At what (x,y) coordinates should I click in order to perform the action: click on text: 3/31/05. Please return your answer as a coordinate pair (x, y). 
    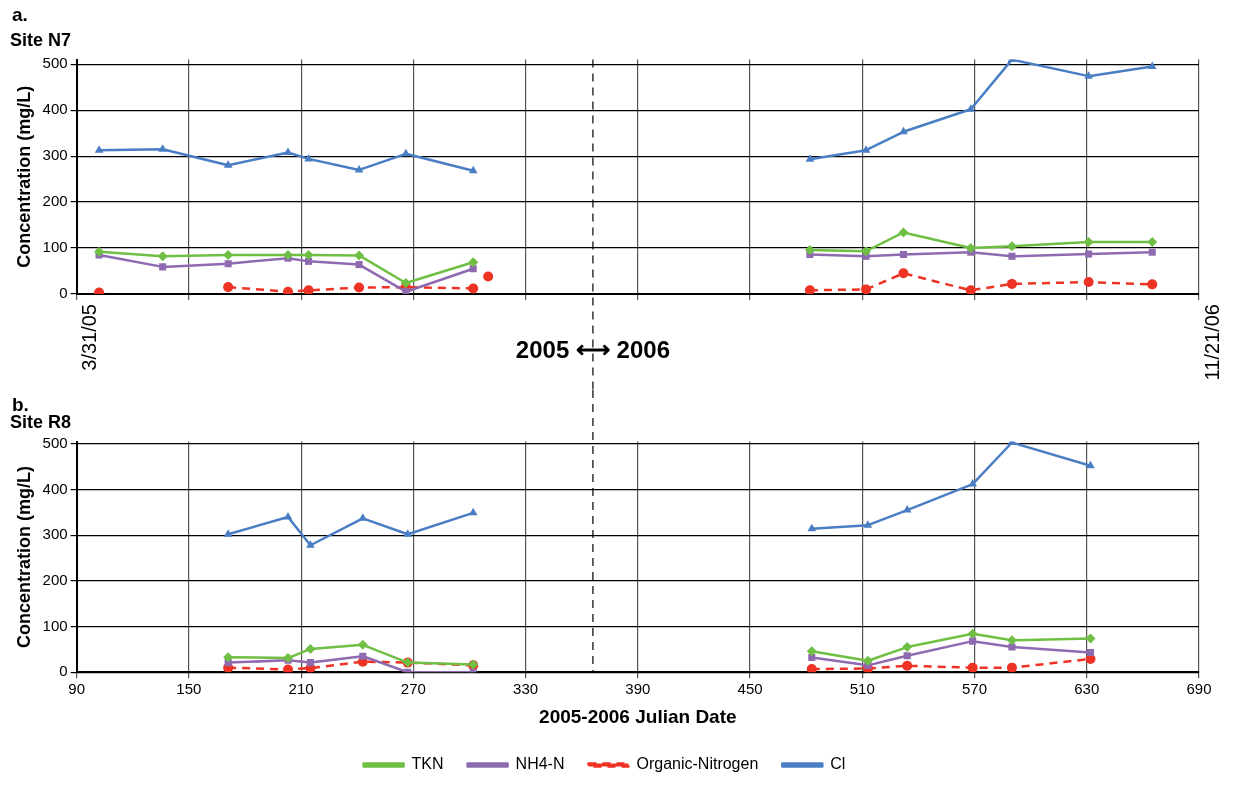
    Looking at the image, I should click on (89, 337).